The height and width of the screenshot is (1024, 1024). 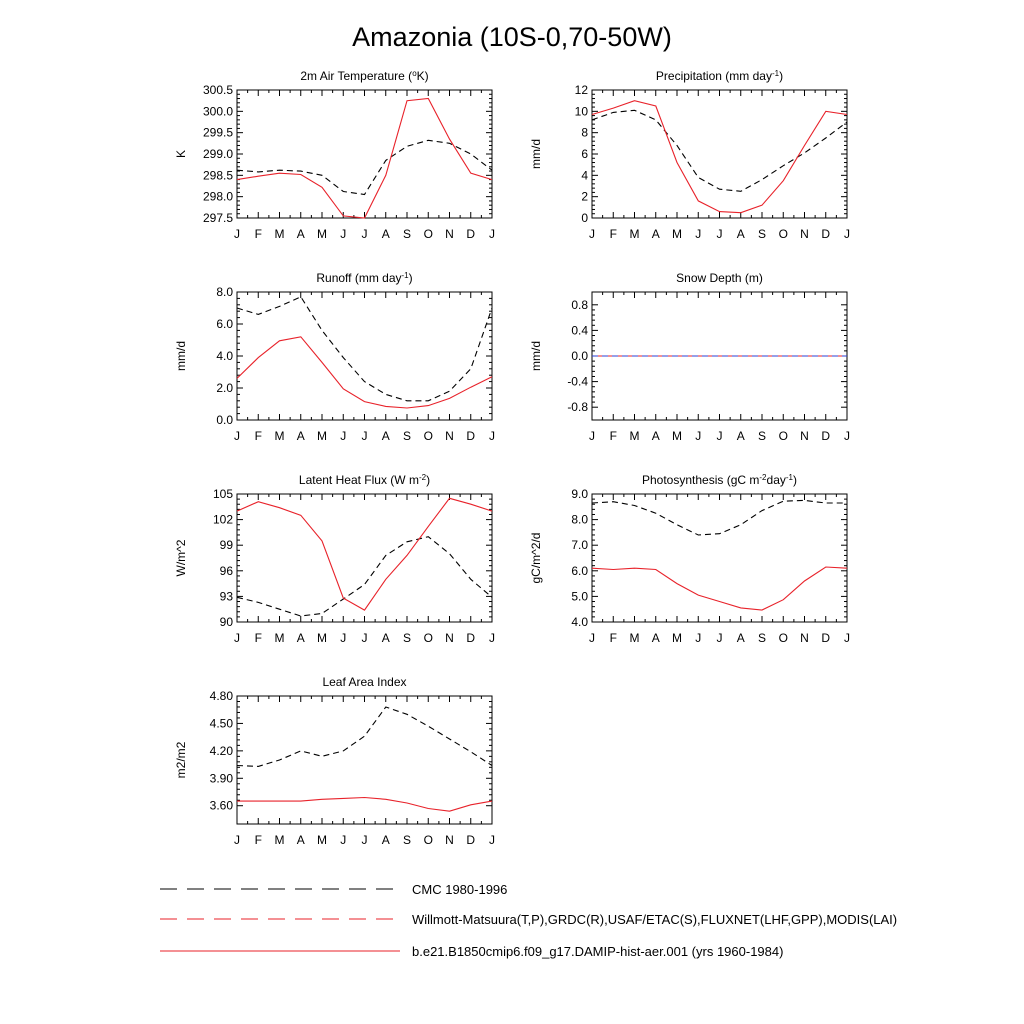 I want to click on y-tick-label: 4.0, so click(x=579, y=622).